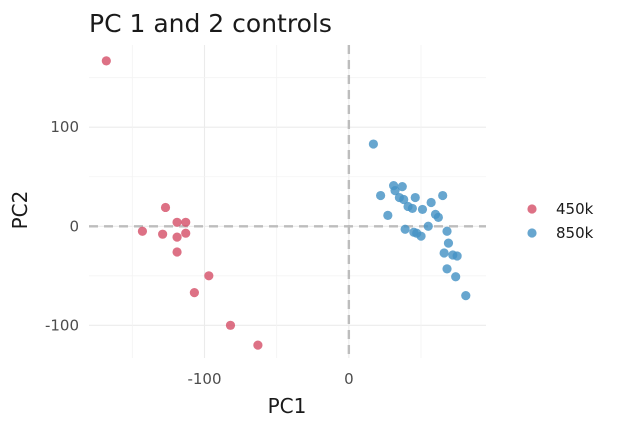  What do you see at coordinates (74, 226) in the screenshot?
I see `y-tick-label: 0` at bounding box center [74, 226].